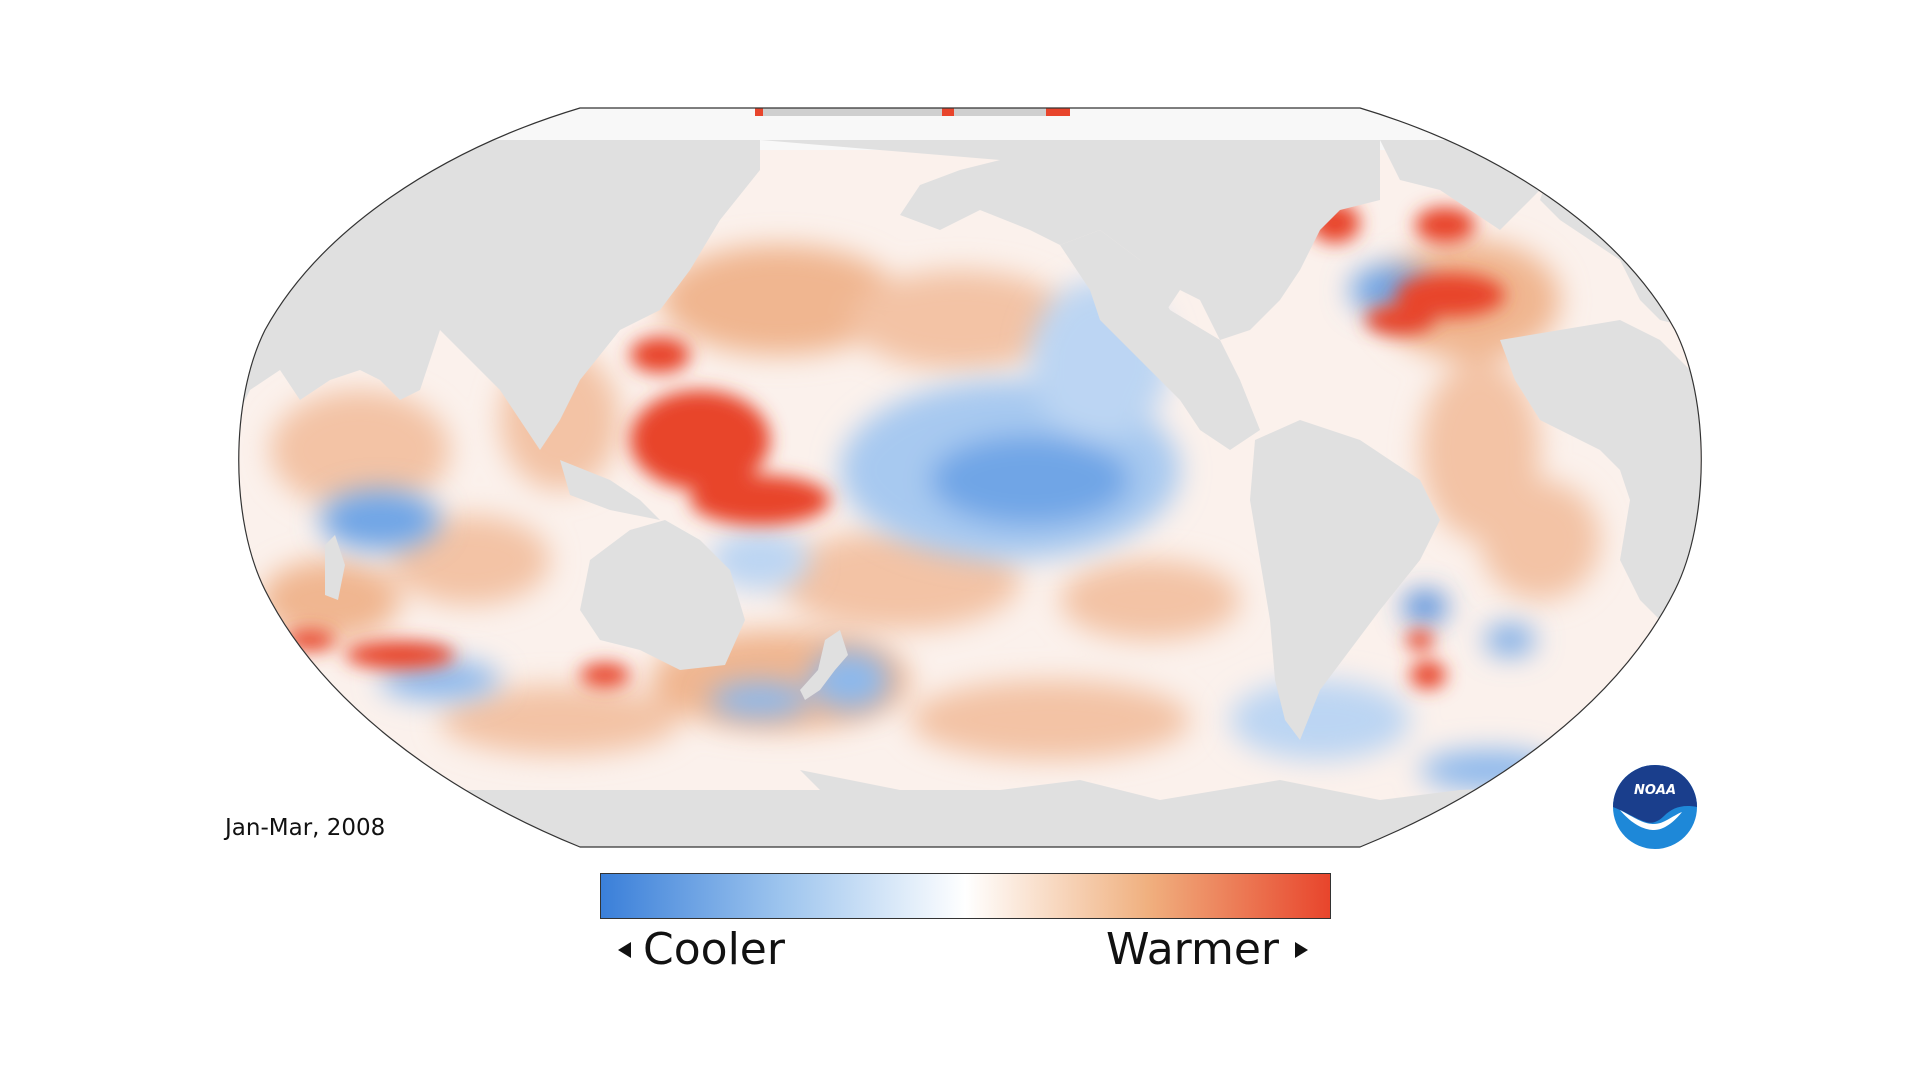 The width and height of the screenshot is (1920, 1080). I want to click on land-north-america-east, so click(1280, 240).